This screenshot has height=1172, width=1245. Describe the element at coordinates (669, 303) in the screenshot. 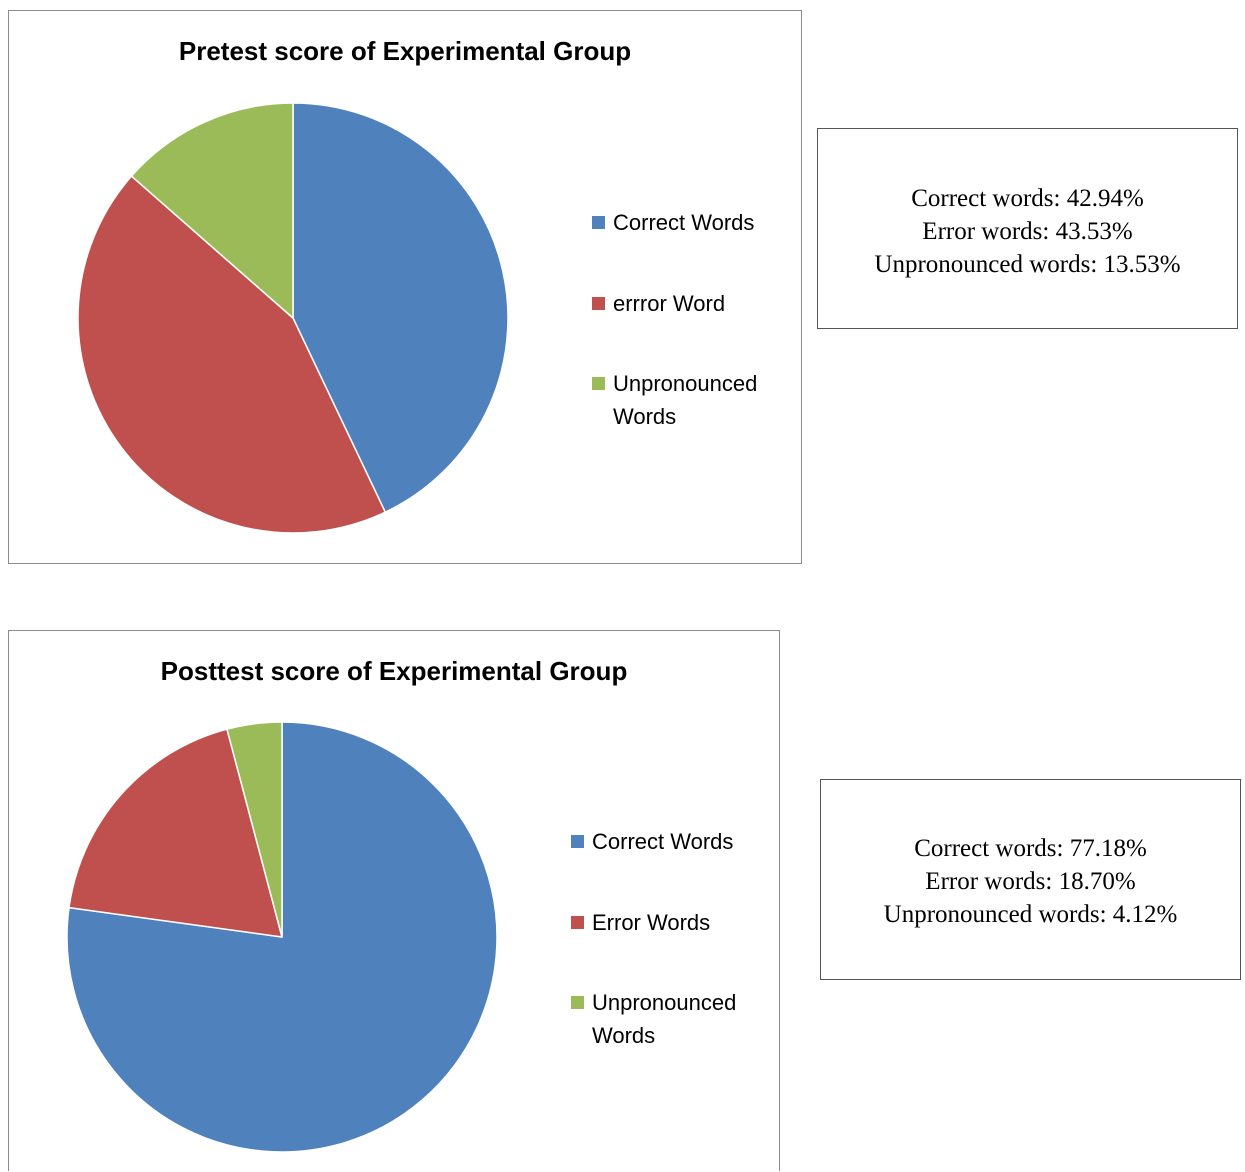

I see `legend-label: errror Word` at that location.